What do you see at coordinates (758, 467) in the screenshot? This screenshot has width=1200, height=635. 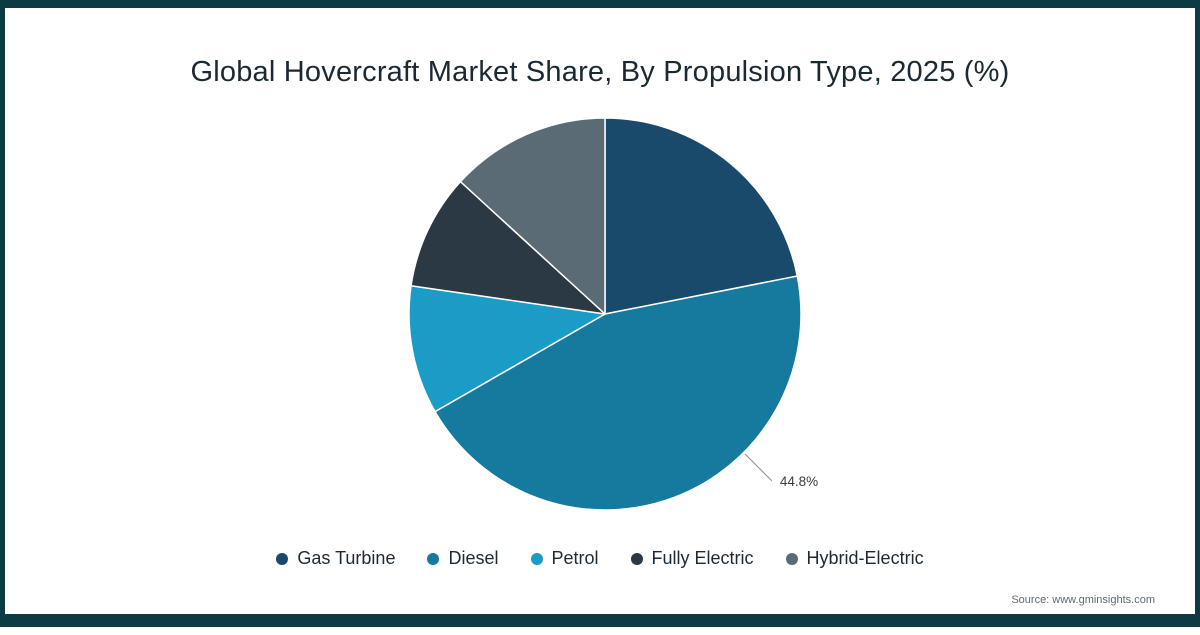 I see `data-label-leader-line` at bounding box center [758, 467].